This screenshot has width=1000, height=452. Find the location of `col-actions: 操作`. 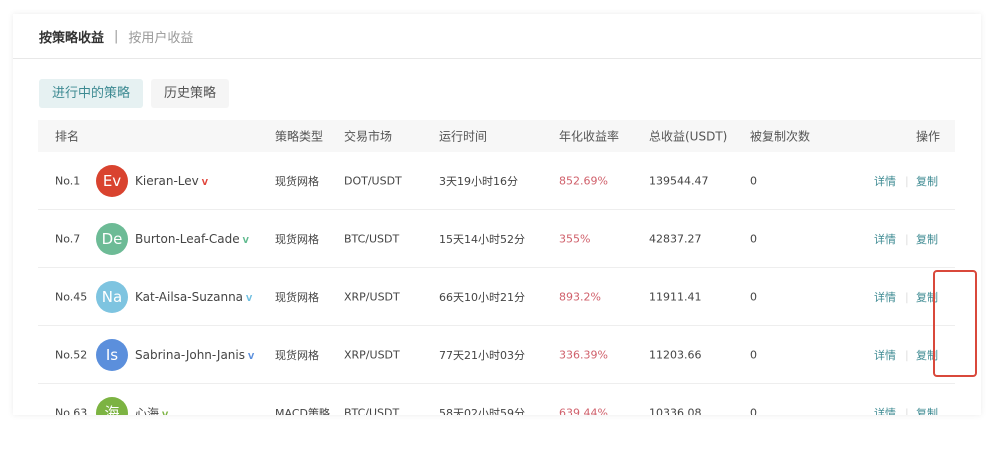

col-actions: 操作 is located at coordinates (928, 136).